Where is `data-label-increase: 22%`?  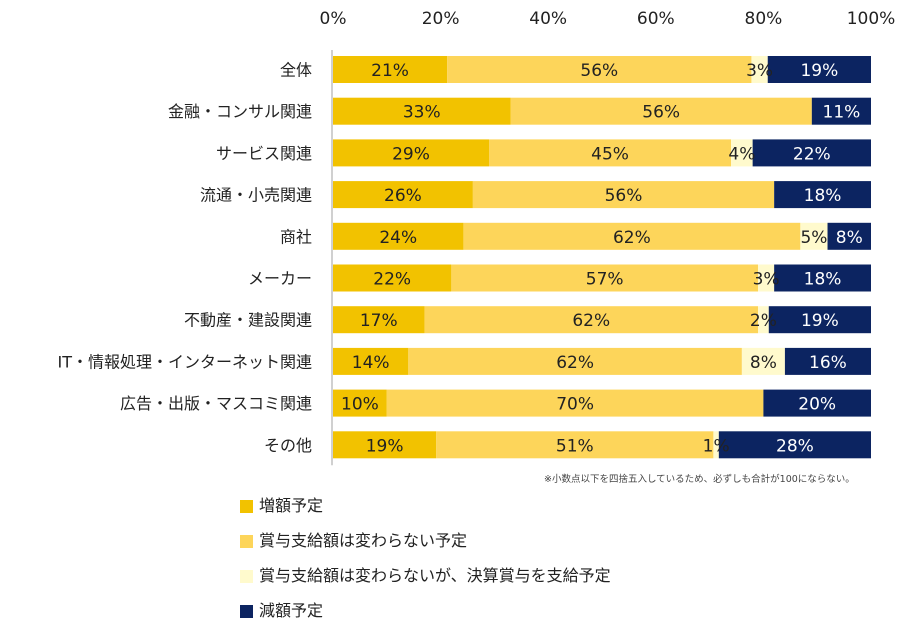
data-label-increase: 22% is located at coordinates (392, 280).